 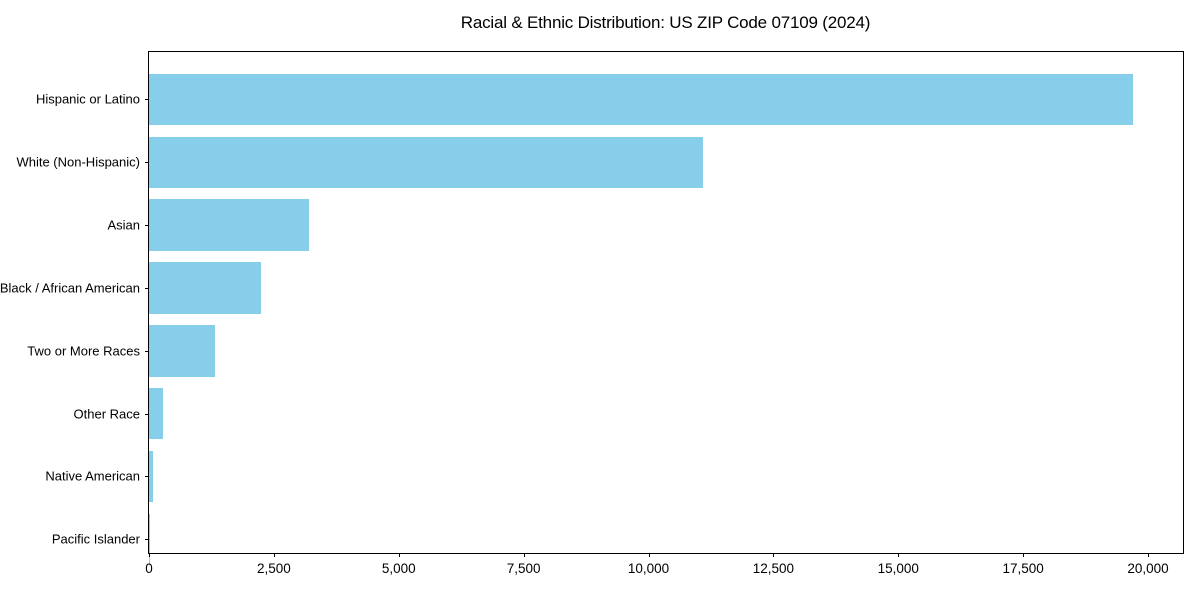 I want to click on y-tick-label: Hispanic or Latino, so click(x=87, y=99).